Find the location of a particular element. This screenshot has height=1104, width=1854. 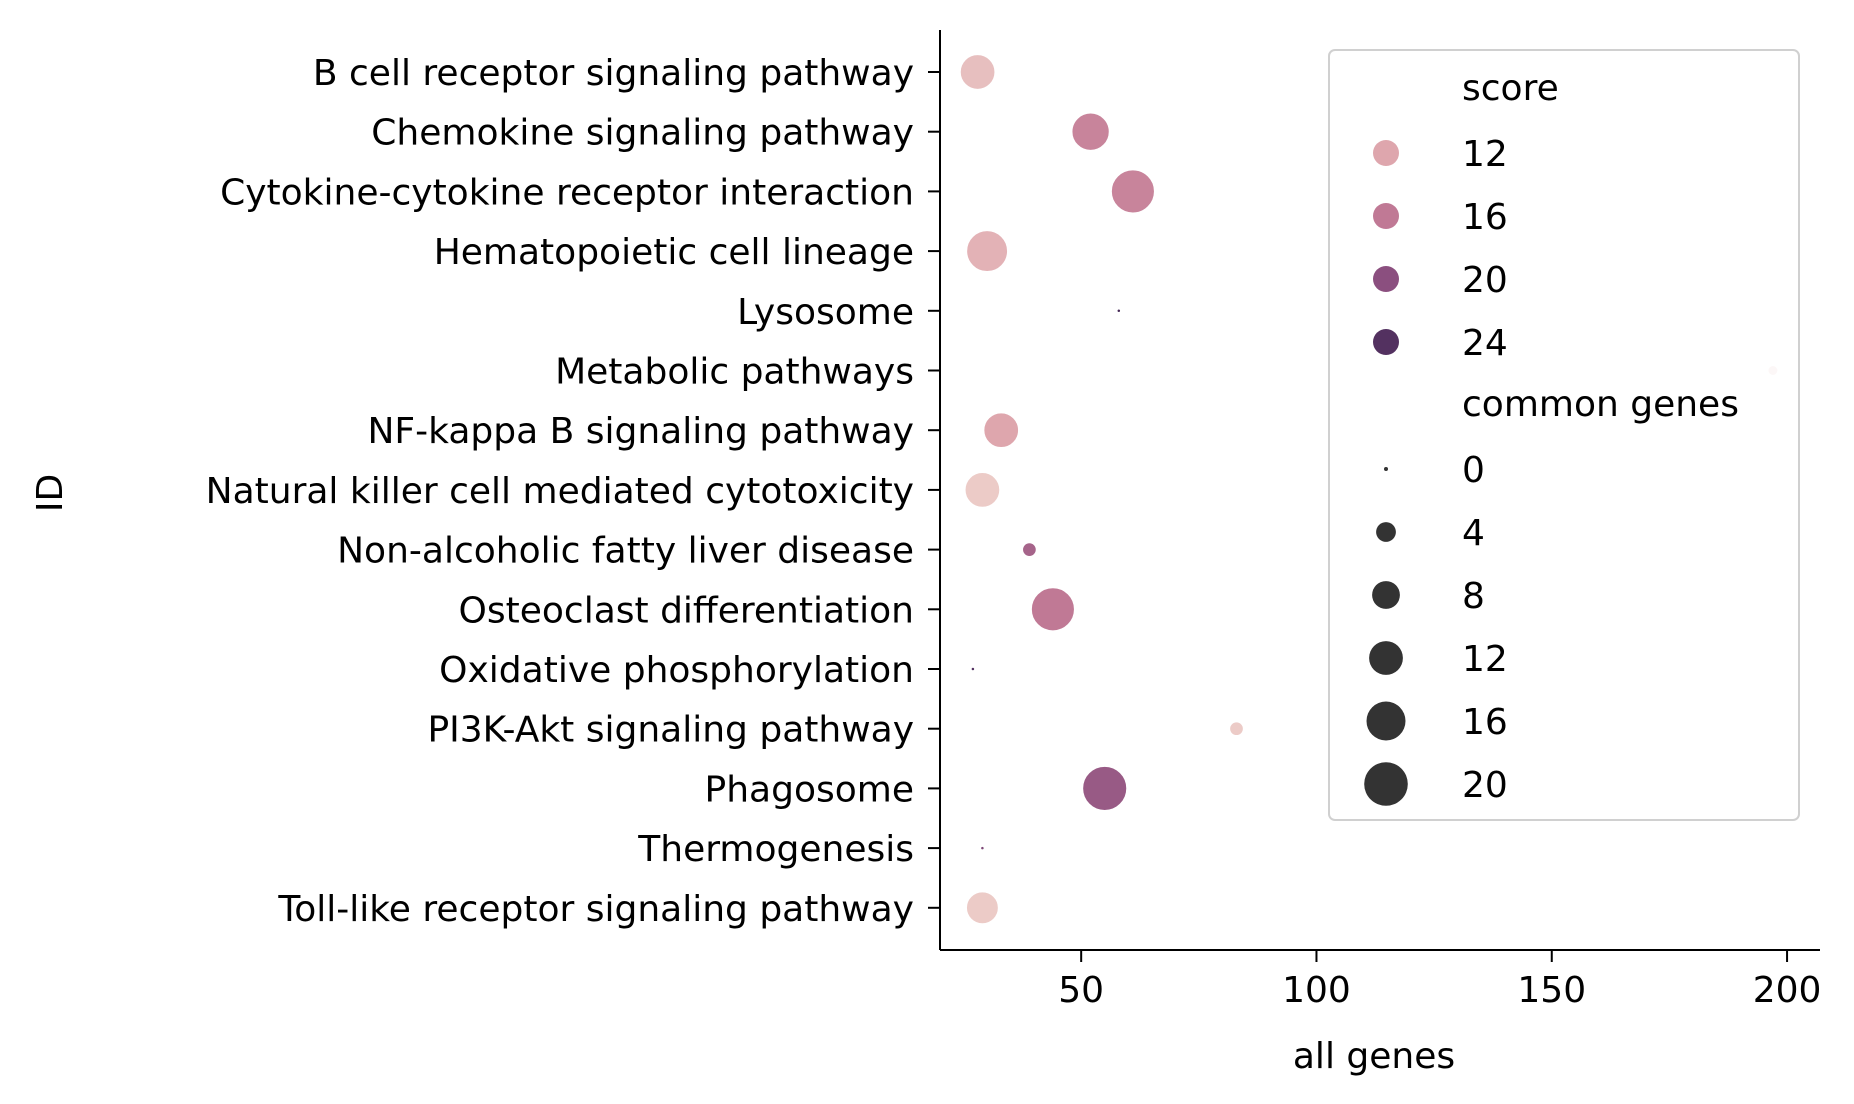

x-tick-label: 50 is located at coordinates (1081, 990).